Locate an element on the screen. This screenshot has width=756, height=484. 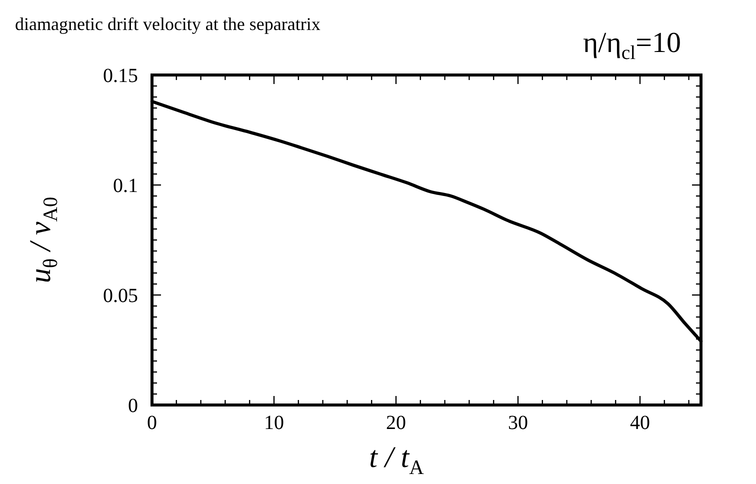
x-axis-title: t / t$_{A}$ is located at coordinates (396, 460).